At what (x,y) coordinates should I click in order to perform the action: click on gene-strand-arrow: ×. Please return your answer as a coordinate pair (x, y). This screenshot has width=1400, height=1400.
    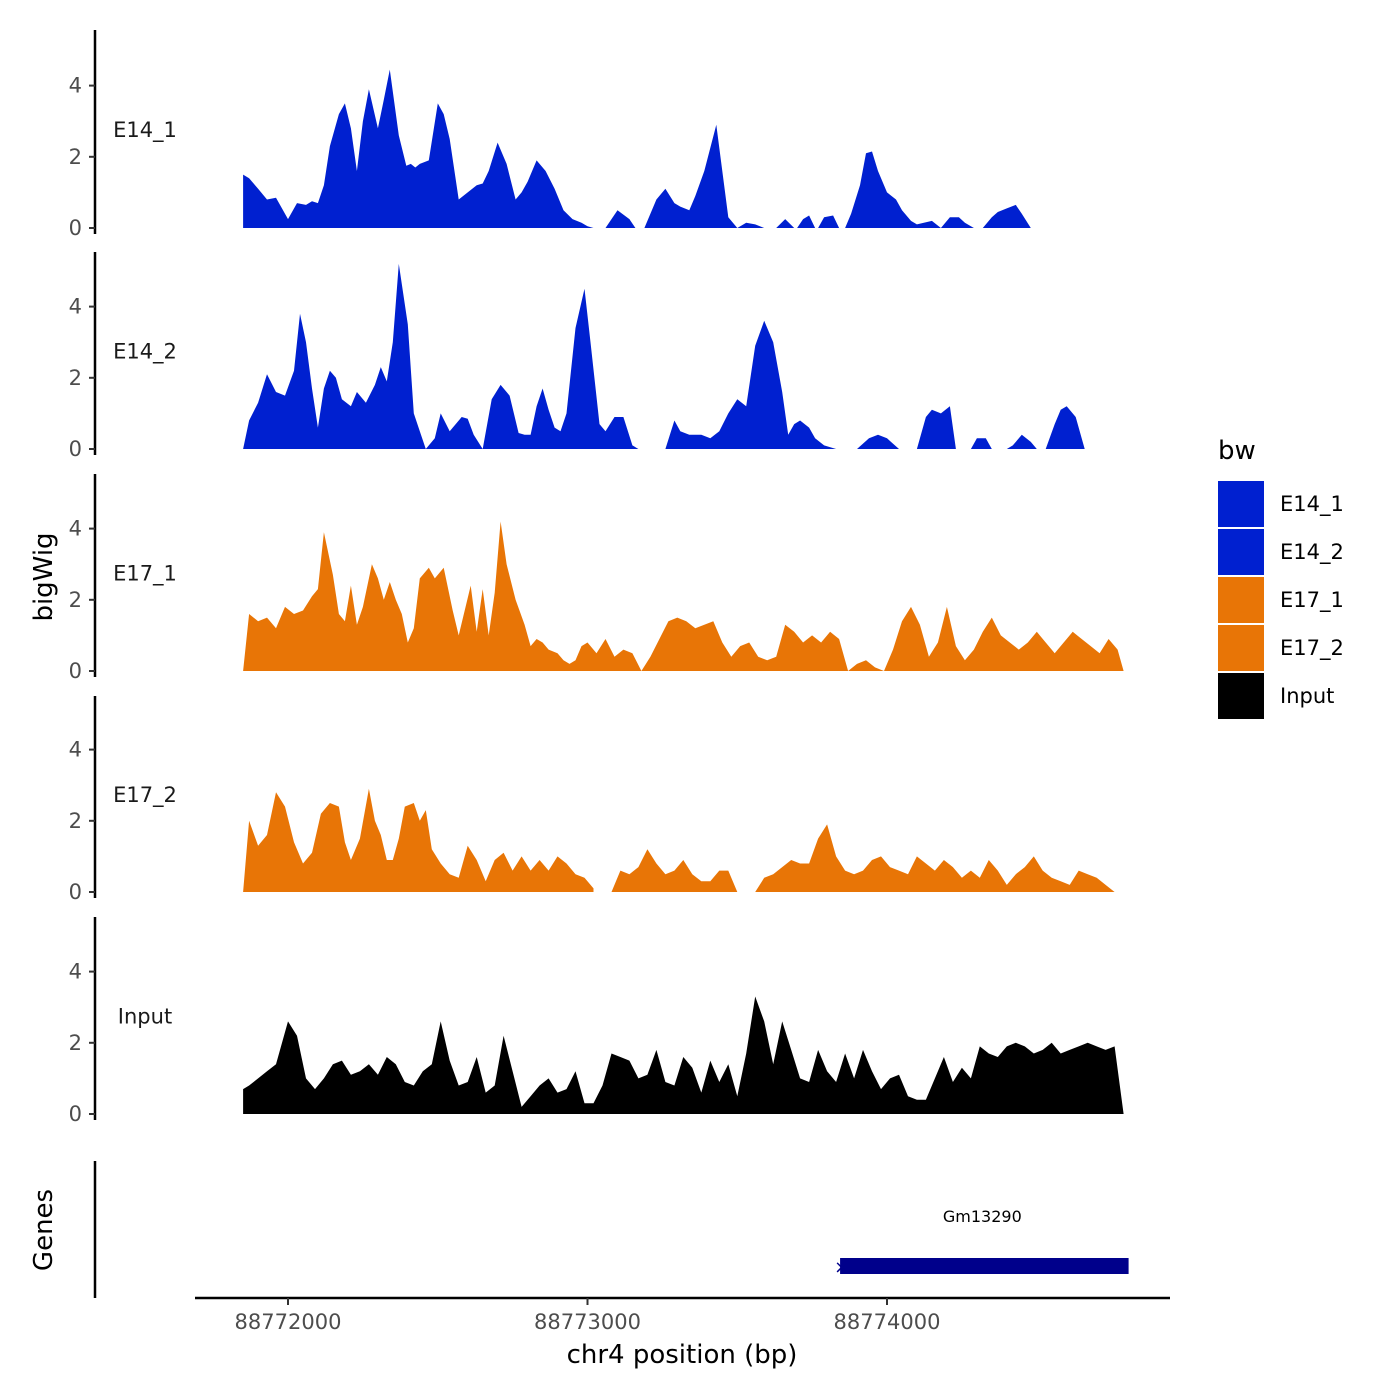
    Looking at the image, I should click on (841, 1267).